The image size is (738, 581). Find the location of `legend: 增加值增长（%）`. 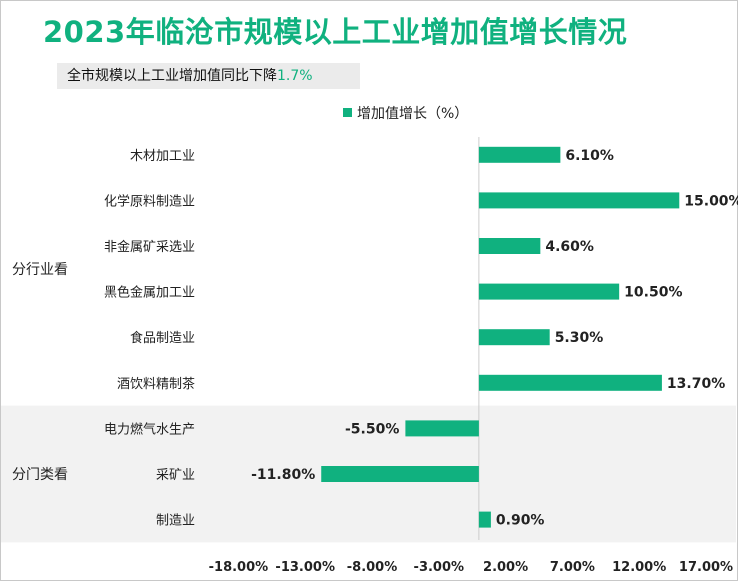

legend: 增加值增长（%） is located at coordinates (405, 114).